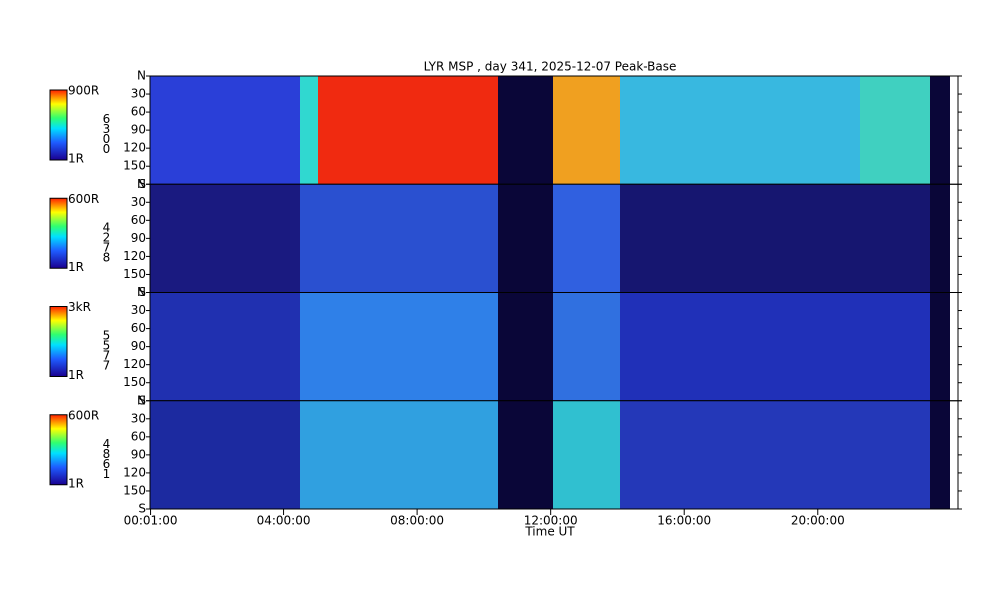 The image size is (1000, 600). What do you see at coordinates (417, 521) in the screenshot?
I see `x-tick-label: 08:00:00` at bounding box center [417, 521].